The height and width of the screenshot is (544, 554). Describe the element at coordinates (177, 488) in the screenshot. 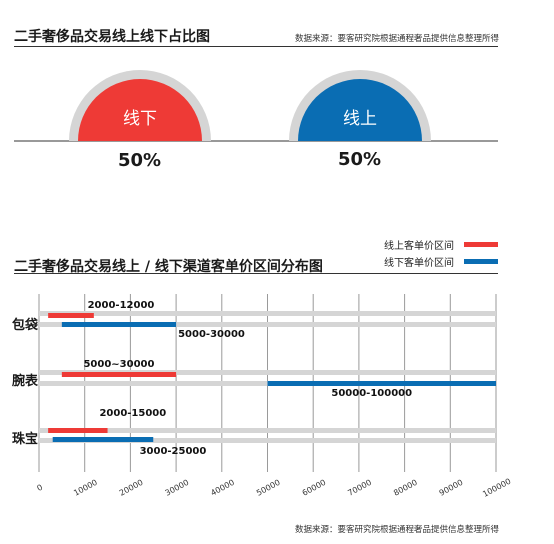

I see `x-tick-label: 30000` at that location.